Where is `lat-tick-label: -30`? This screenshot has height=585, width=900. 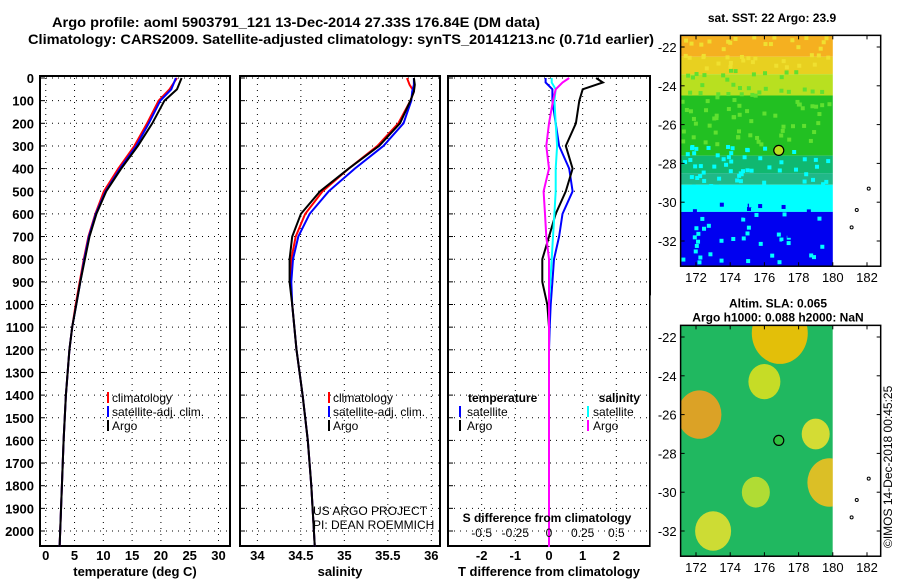 lat-tick-label: -30 is located at coordinates (667, 492).